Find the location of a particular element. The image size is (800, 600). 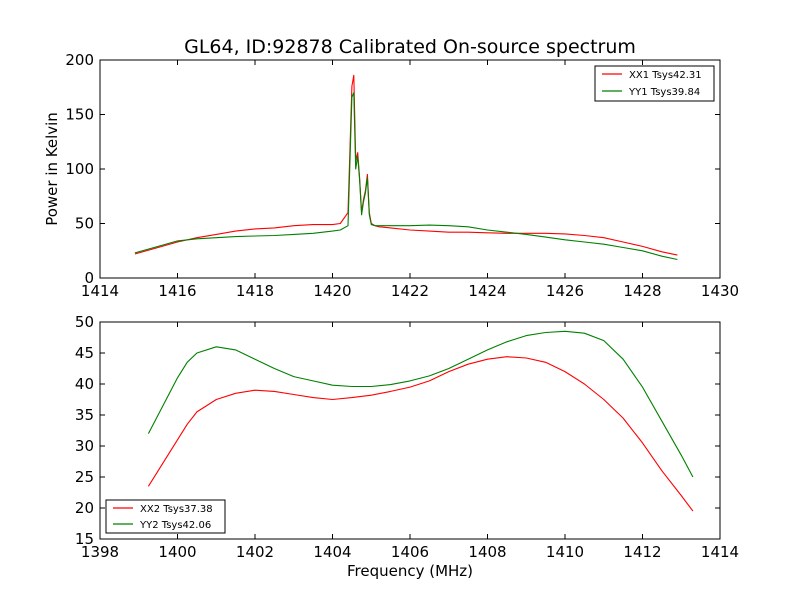

y-tick-label: 0 is located at coordinates (89, 278).